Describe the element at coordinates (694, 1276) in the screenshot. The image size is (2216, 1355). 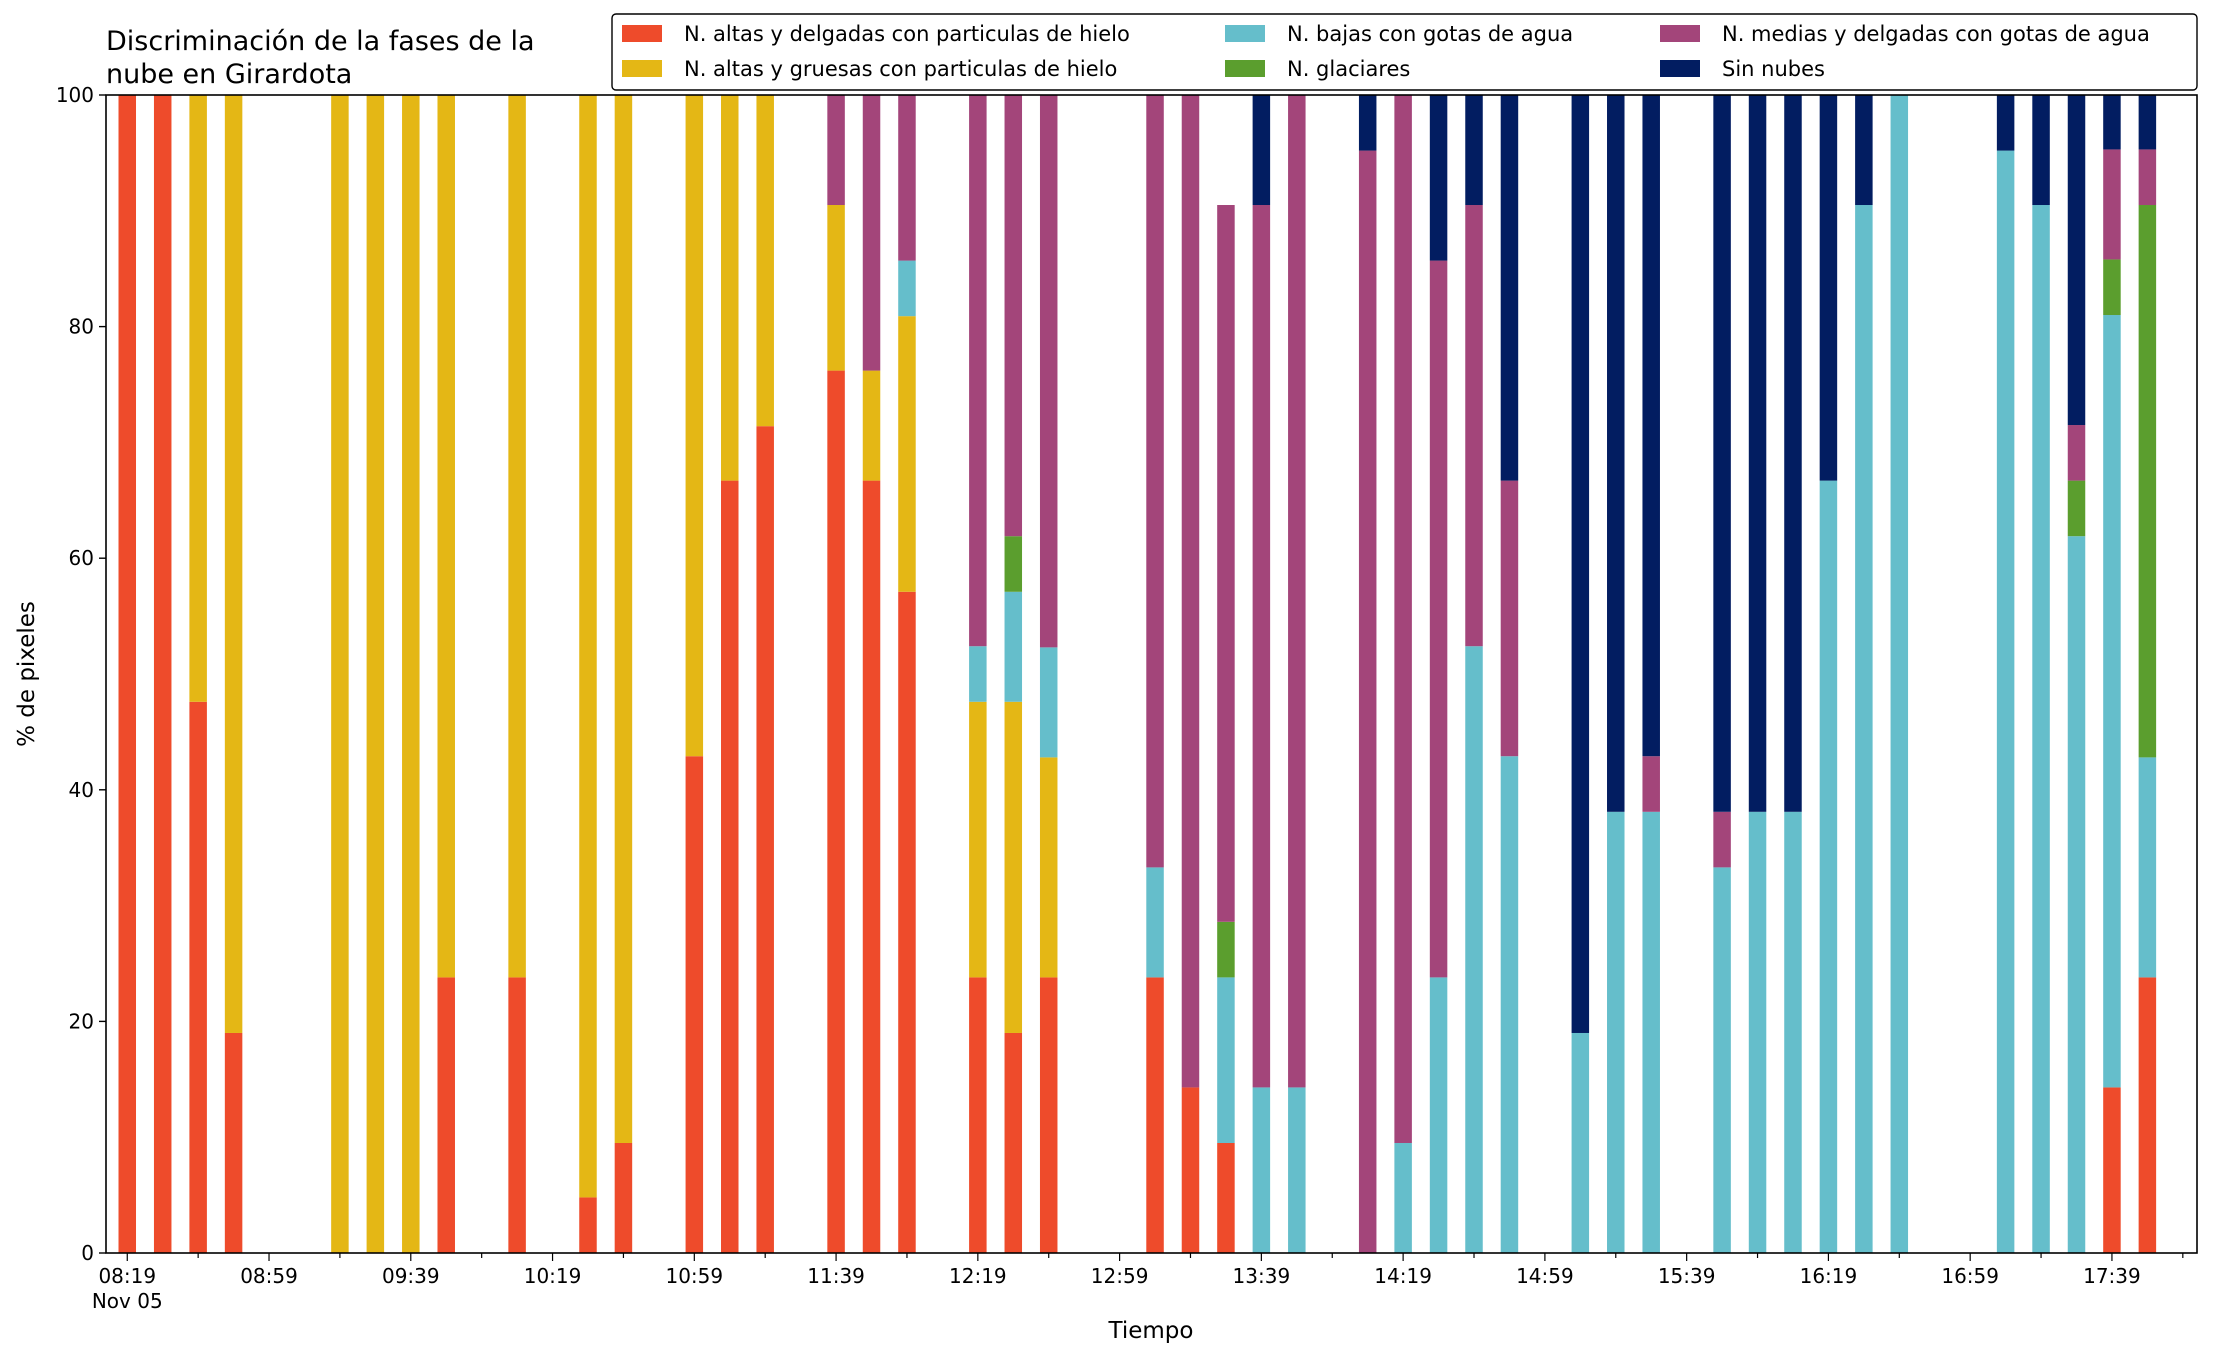
I see `x-tick-label: 10:59` at that location.